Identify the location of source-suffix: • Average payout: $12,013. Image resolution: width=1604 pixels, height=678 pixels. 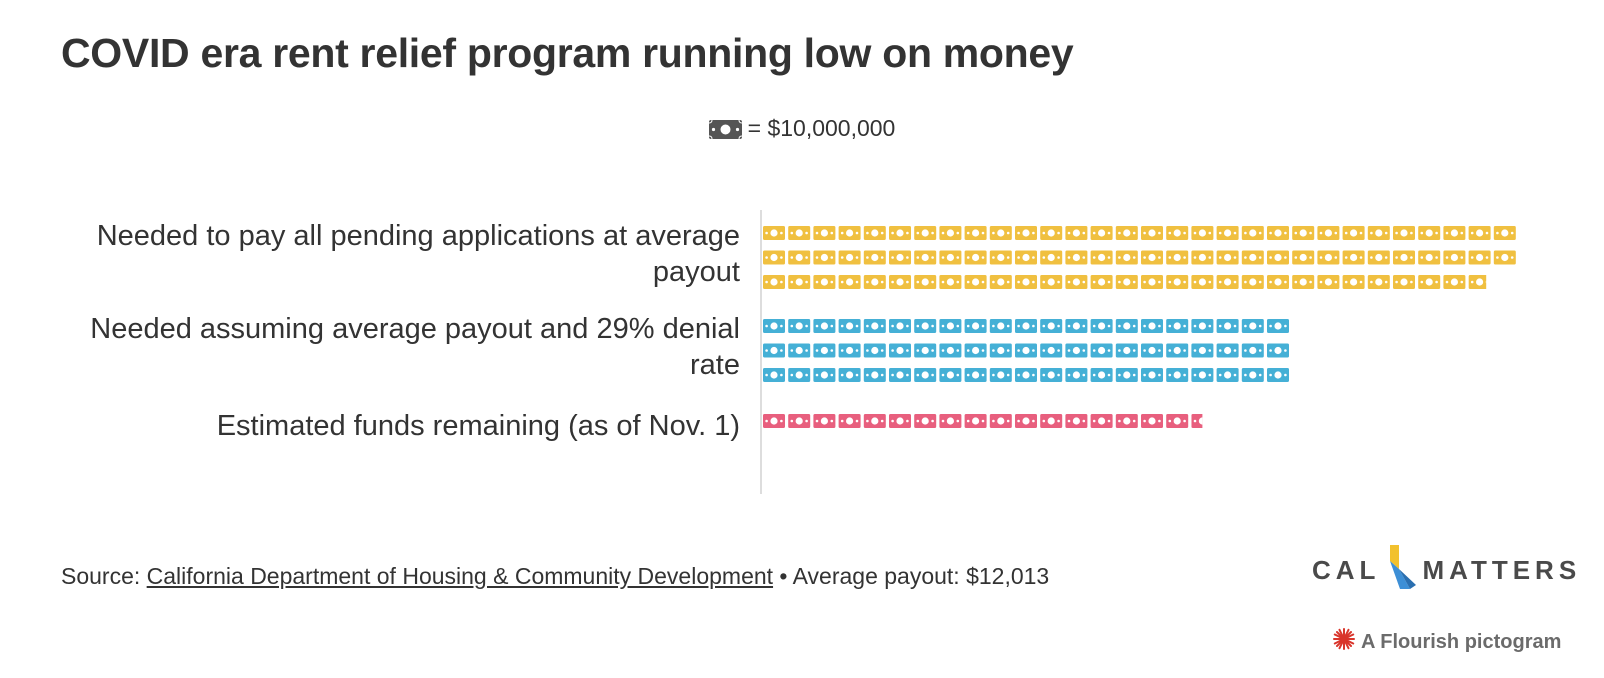
(911, 576).